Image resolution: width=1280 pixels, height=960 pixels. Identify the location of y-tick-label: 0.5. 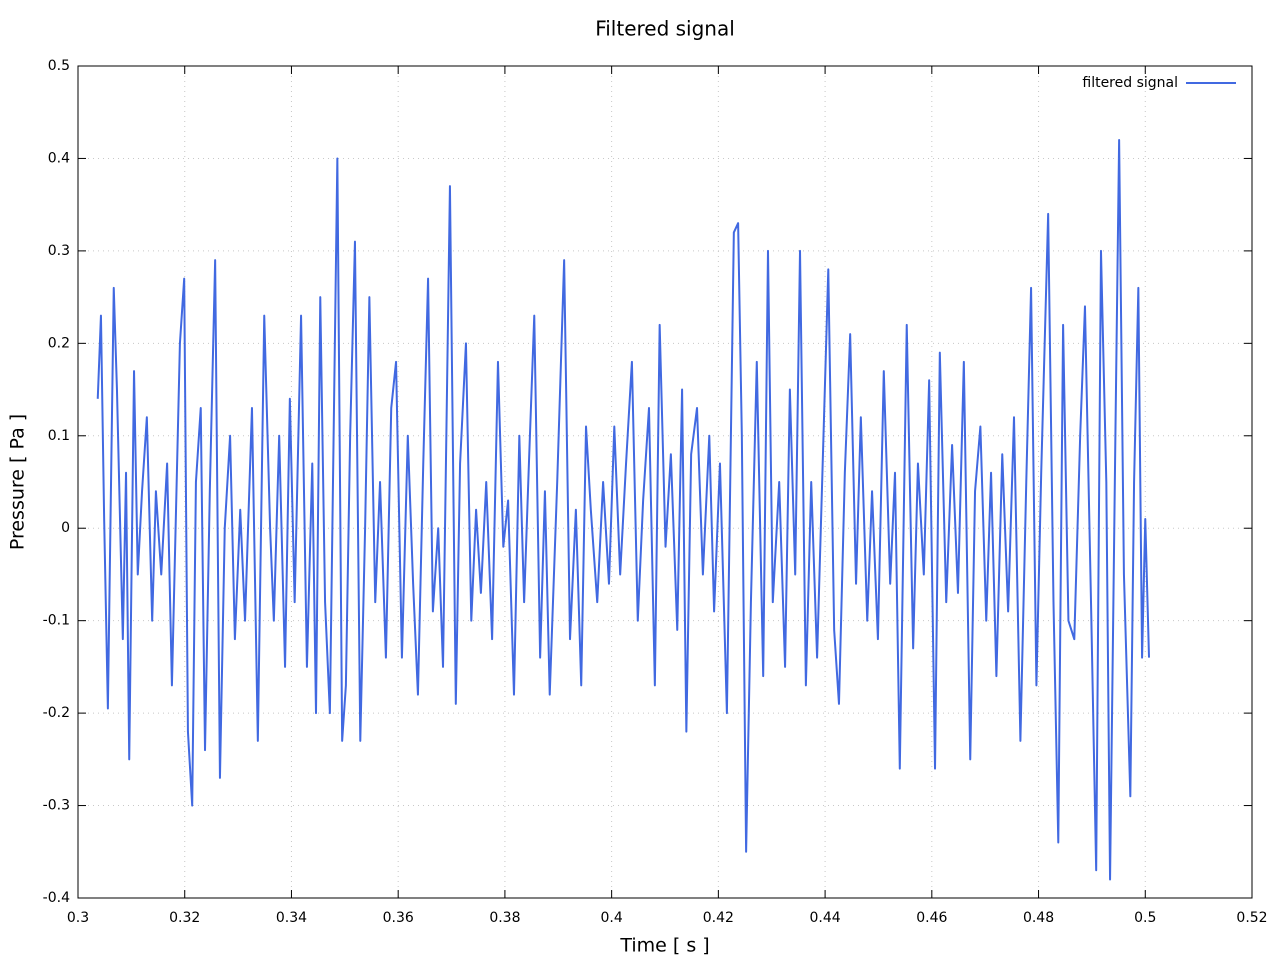
(59, 66).